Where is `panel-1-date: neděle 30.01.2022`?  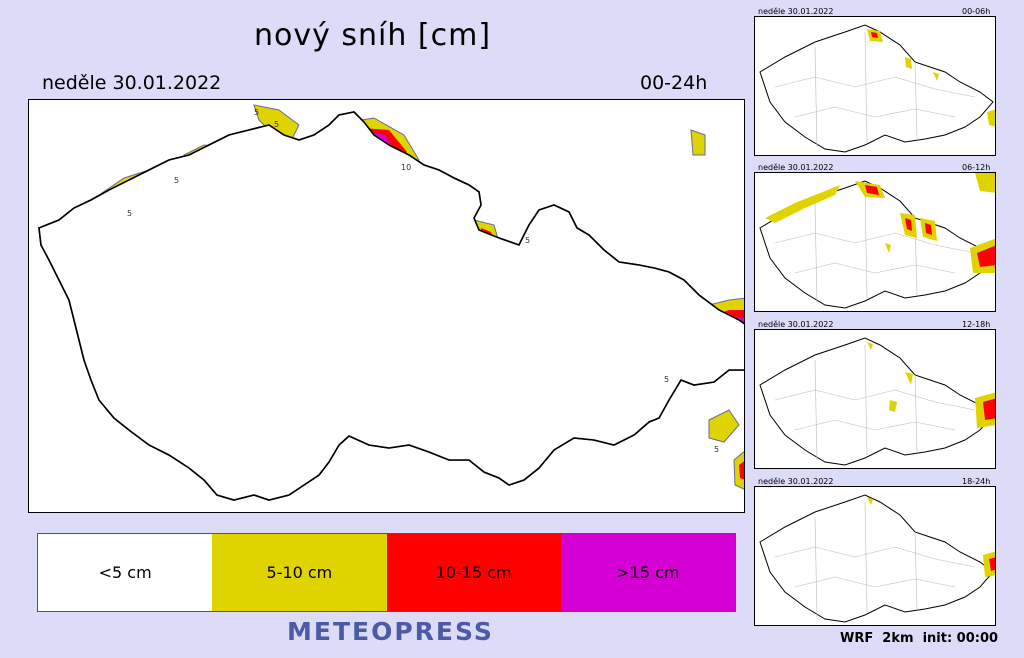 panel-1-date: neděle 30.01.2022 is located at coordinates (796, 11).